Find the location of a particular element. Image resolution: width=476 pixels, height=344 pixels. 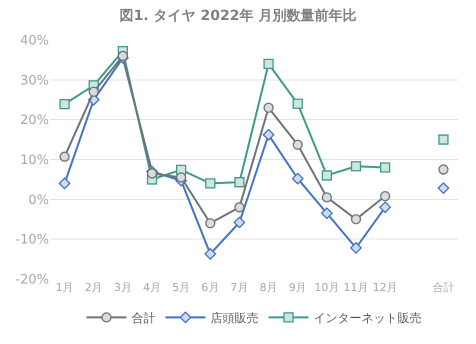

x-tick-label: 合計 is located at coordinates (443, 287).